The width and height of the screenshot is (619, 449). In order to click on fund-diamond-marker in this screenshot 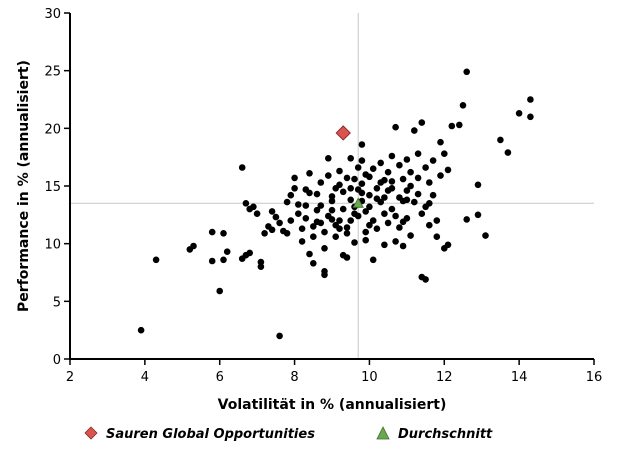, I will do `click(343, 133)`.